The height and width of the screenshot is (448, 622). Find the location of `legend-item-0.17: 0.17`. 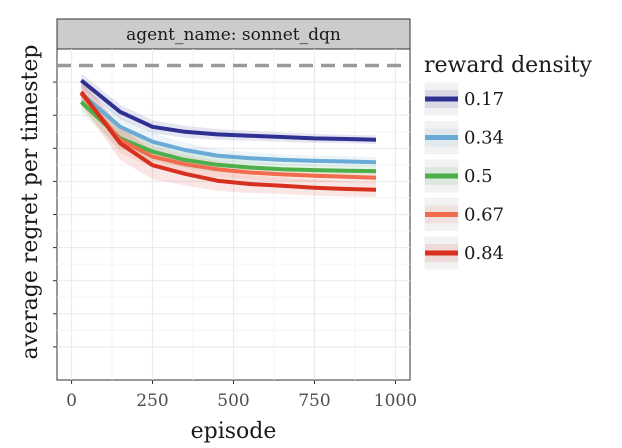

legend-item-0.17: 0.17 is located at coordinates (463, 99).